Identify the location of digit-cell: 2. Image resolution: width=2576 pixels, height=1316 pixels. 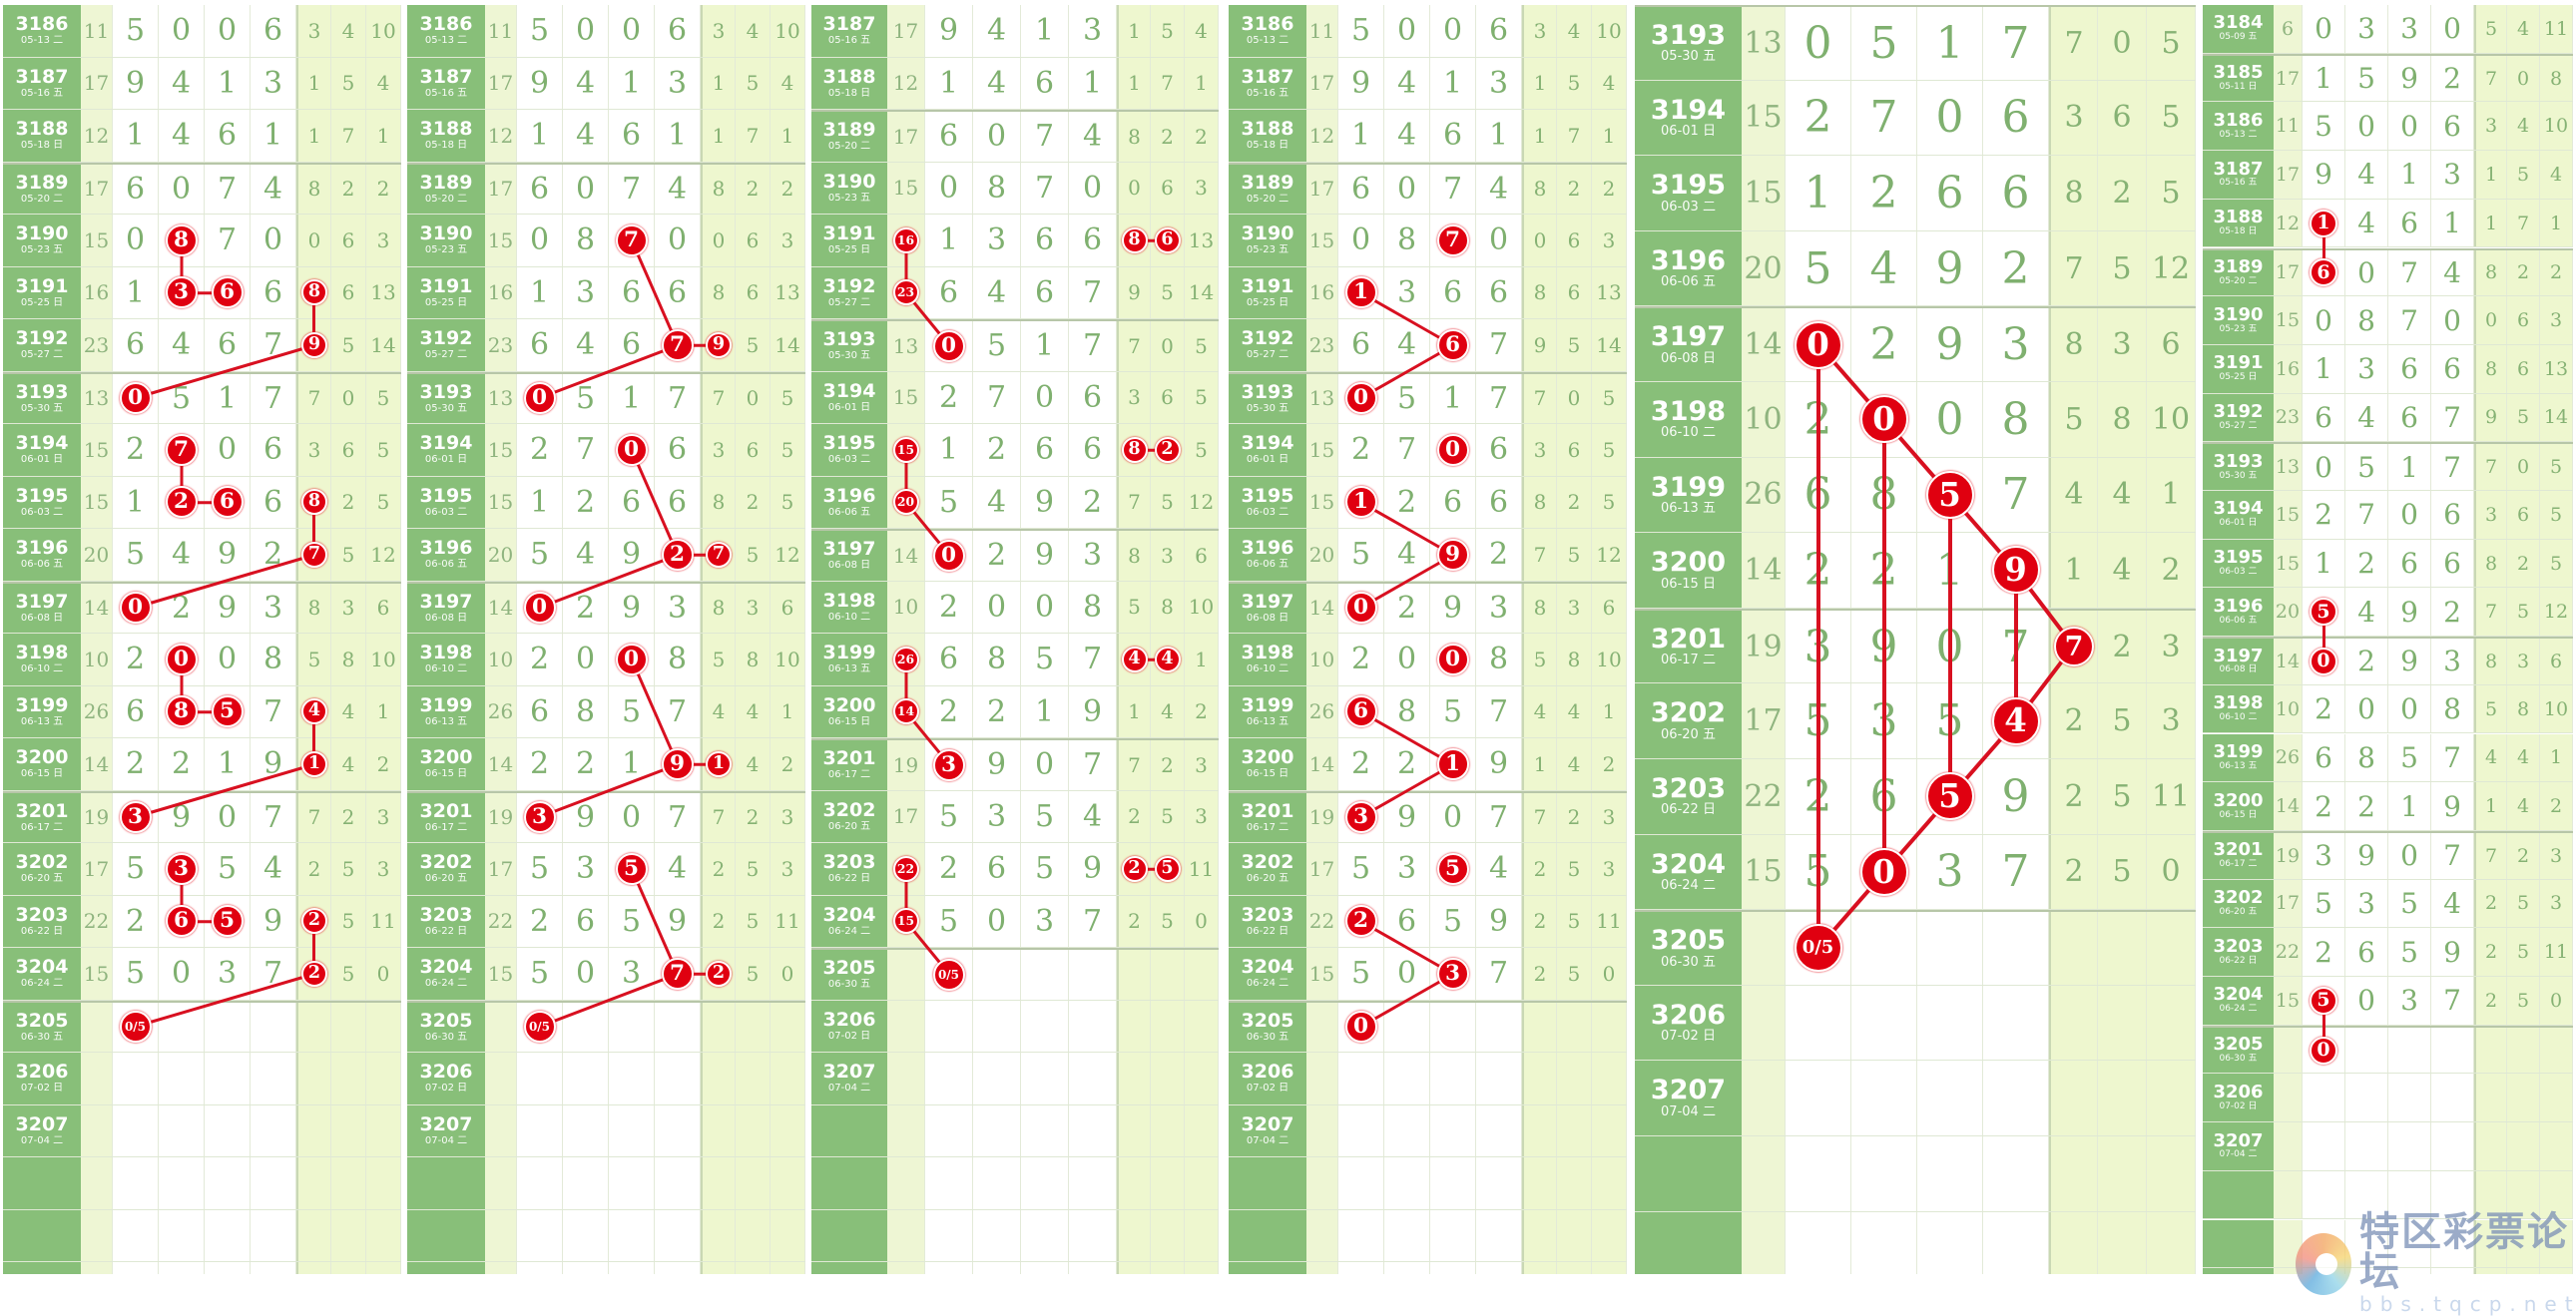
(949, 607).